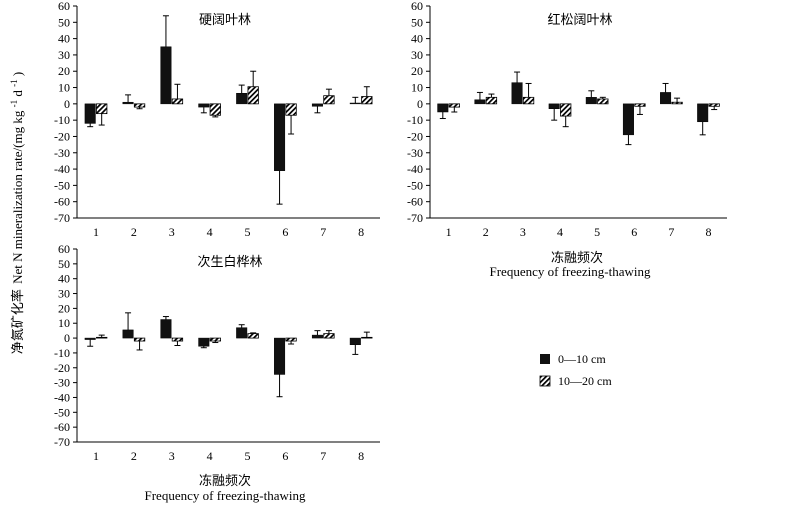 The width and height of the screenshot is (800, 505). Describe the element at coordinates (17, 197) in the screenshot. I see `y-axis-title-en: Net N mineralization rate/(mg kg` at that location.